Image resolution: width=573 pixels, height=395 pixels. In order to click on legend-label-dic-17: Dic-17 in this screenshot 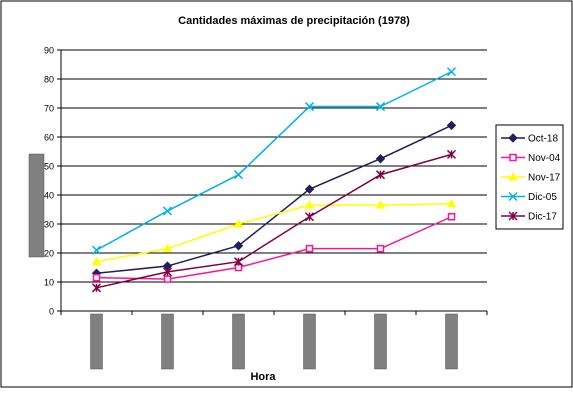, I will do `click(542, 217)`.